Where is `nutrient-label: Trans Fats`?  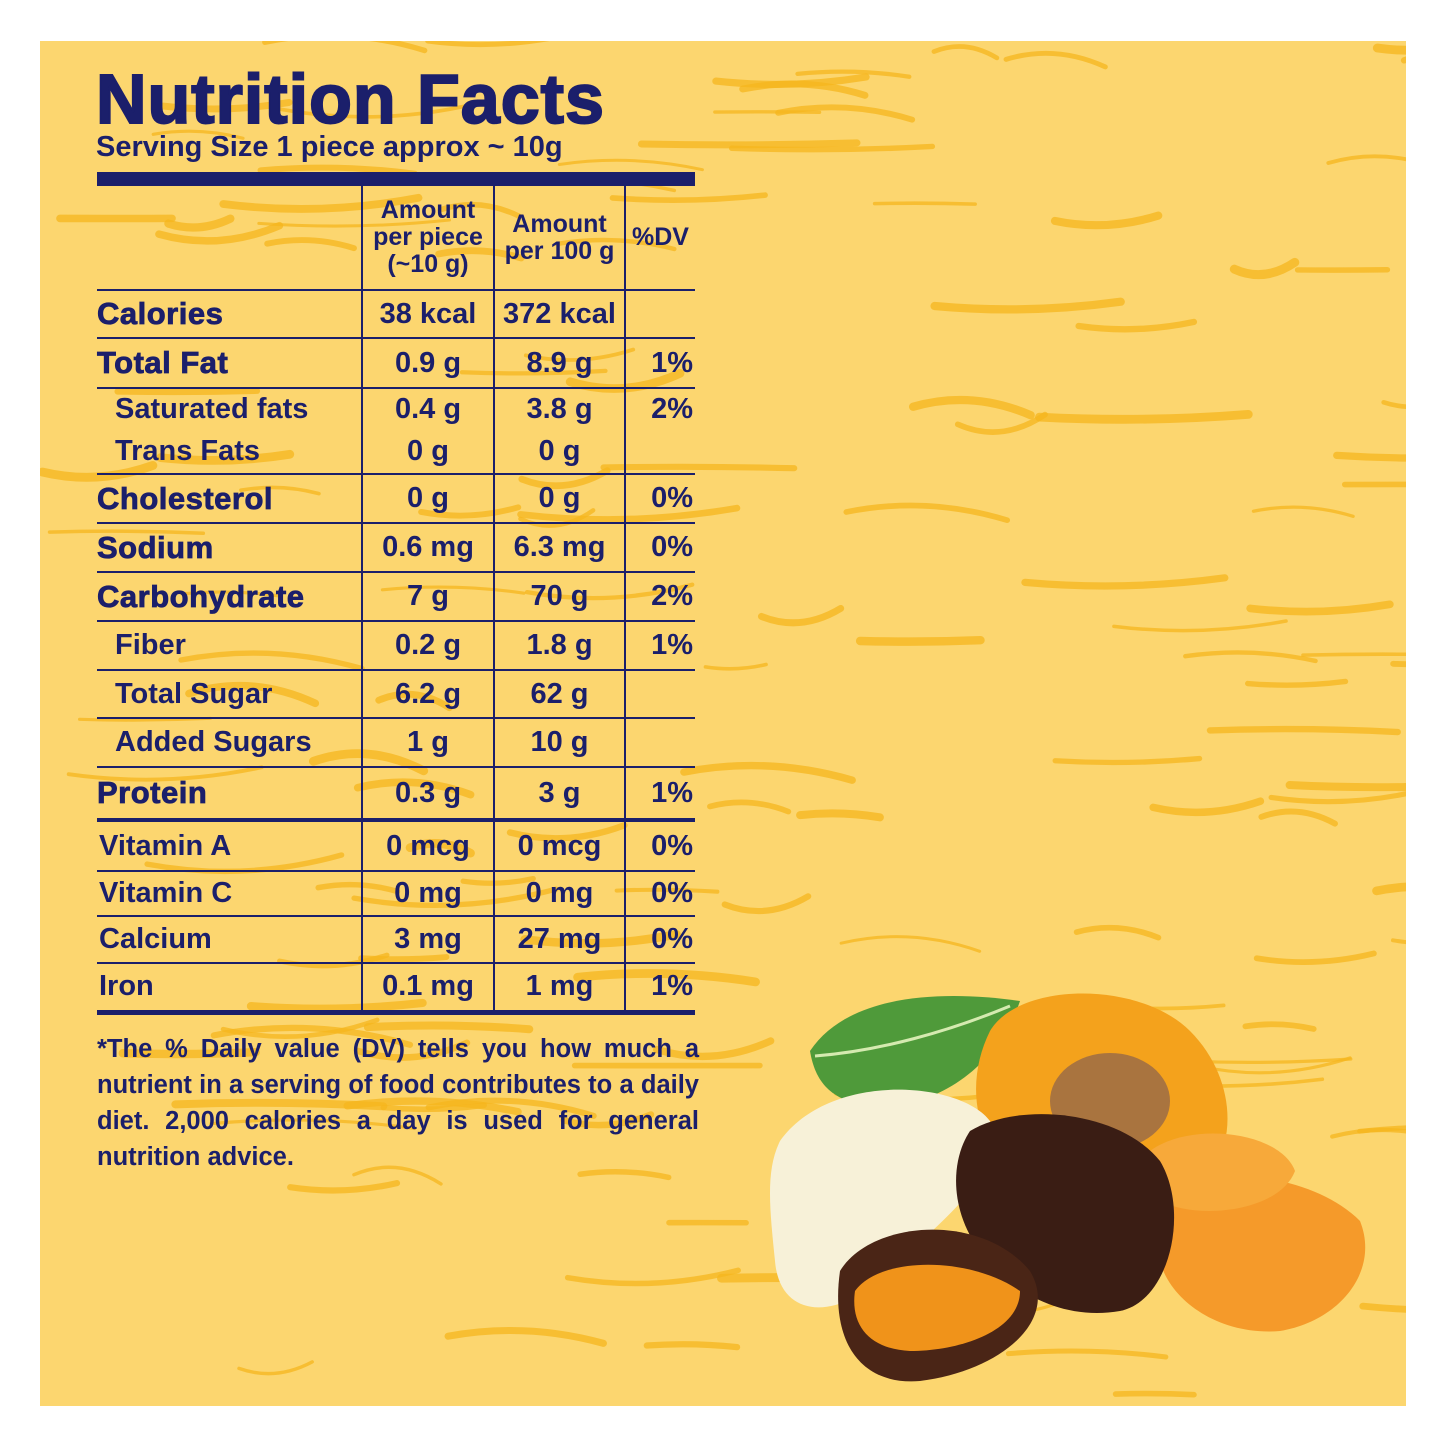
nutrient-label: Trans Fats is located at coordinates (229, 452).